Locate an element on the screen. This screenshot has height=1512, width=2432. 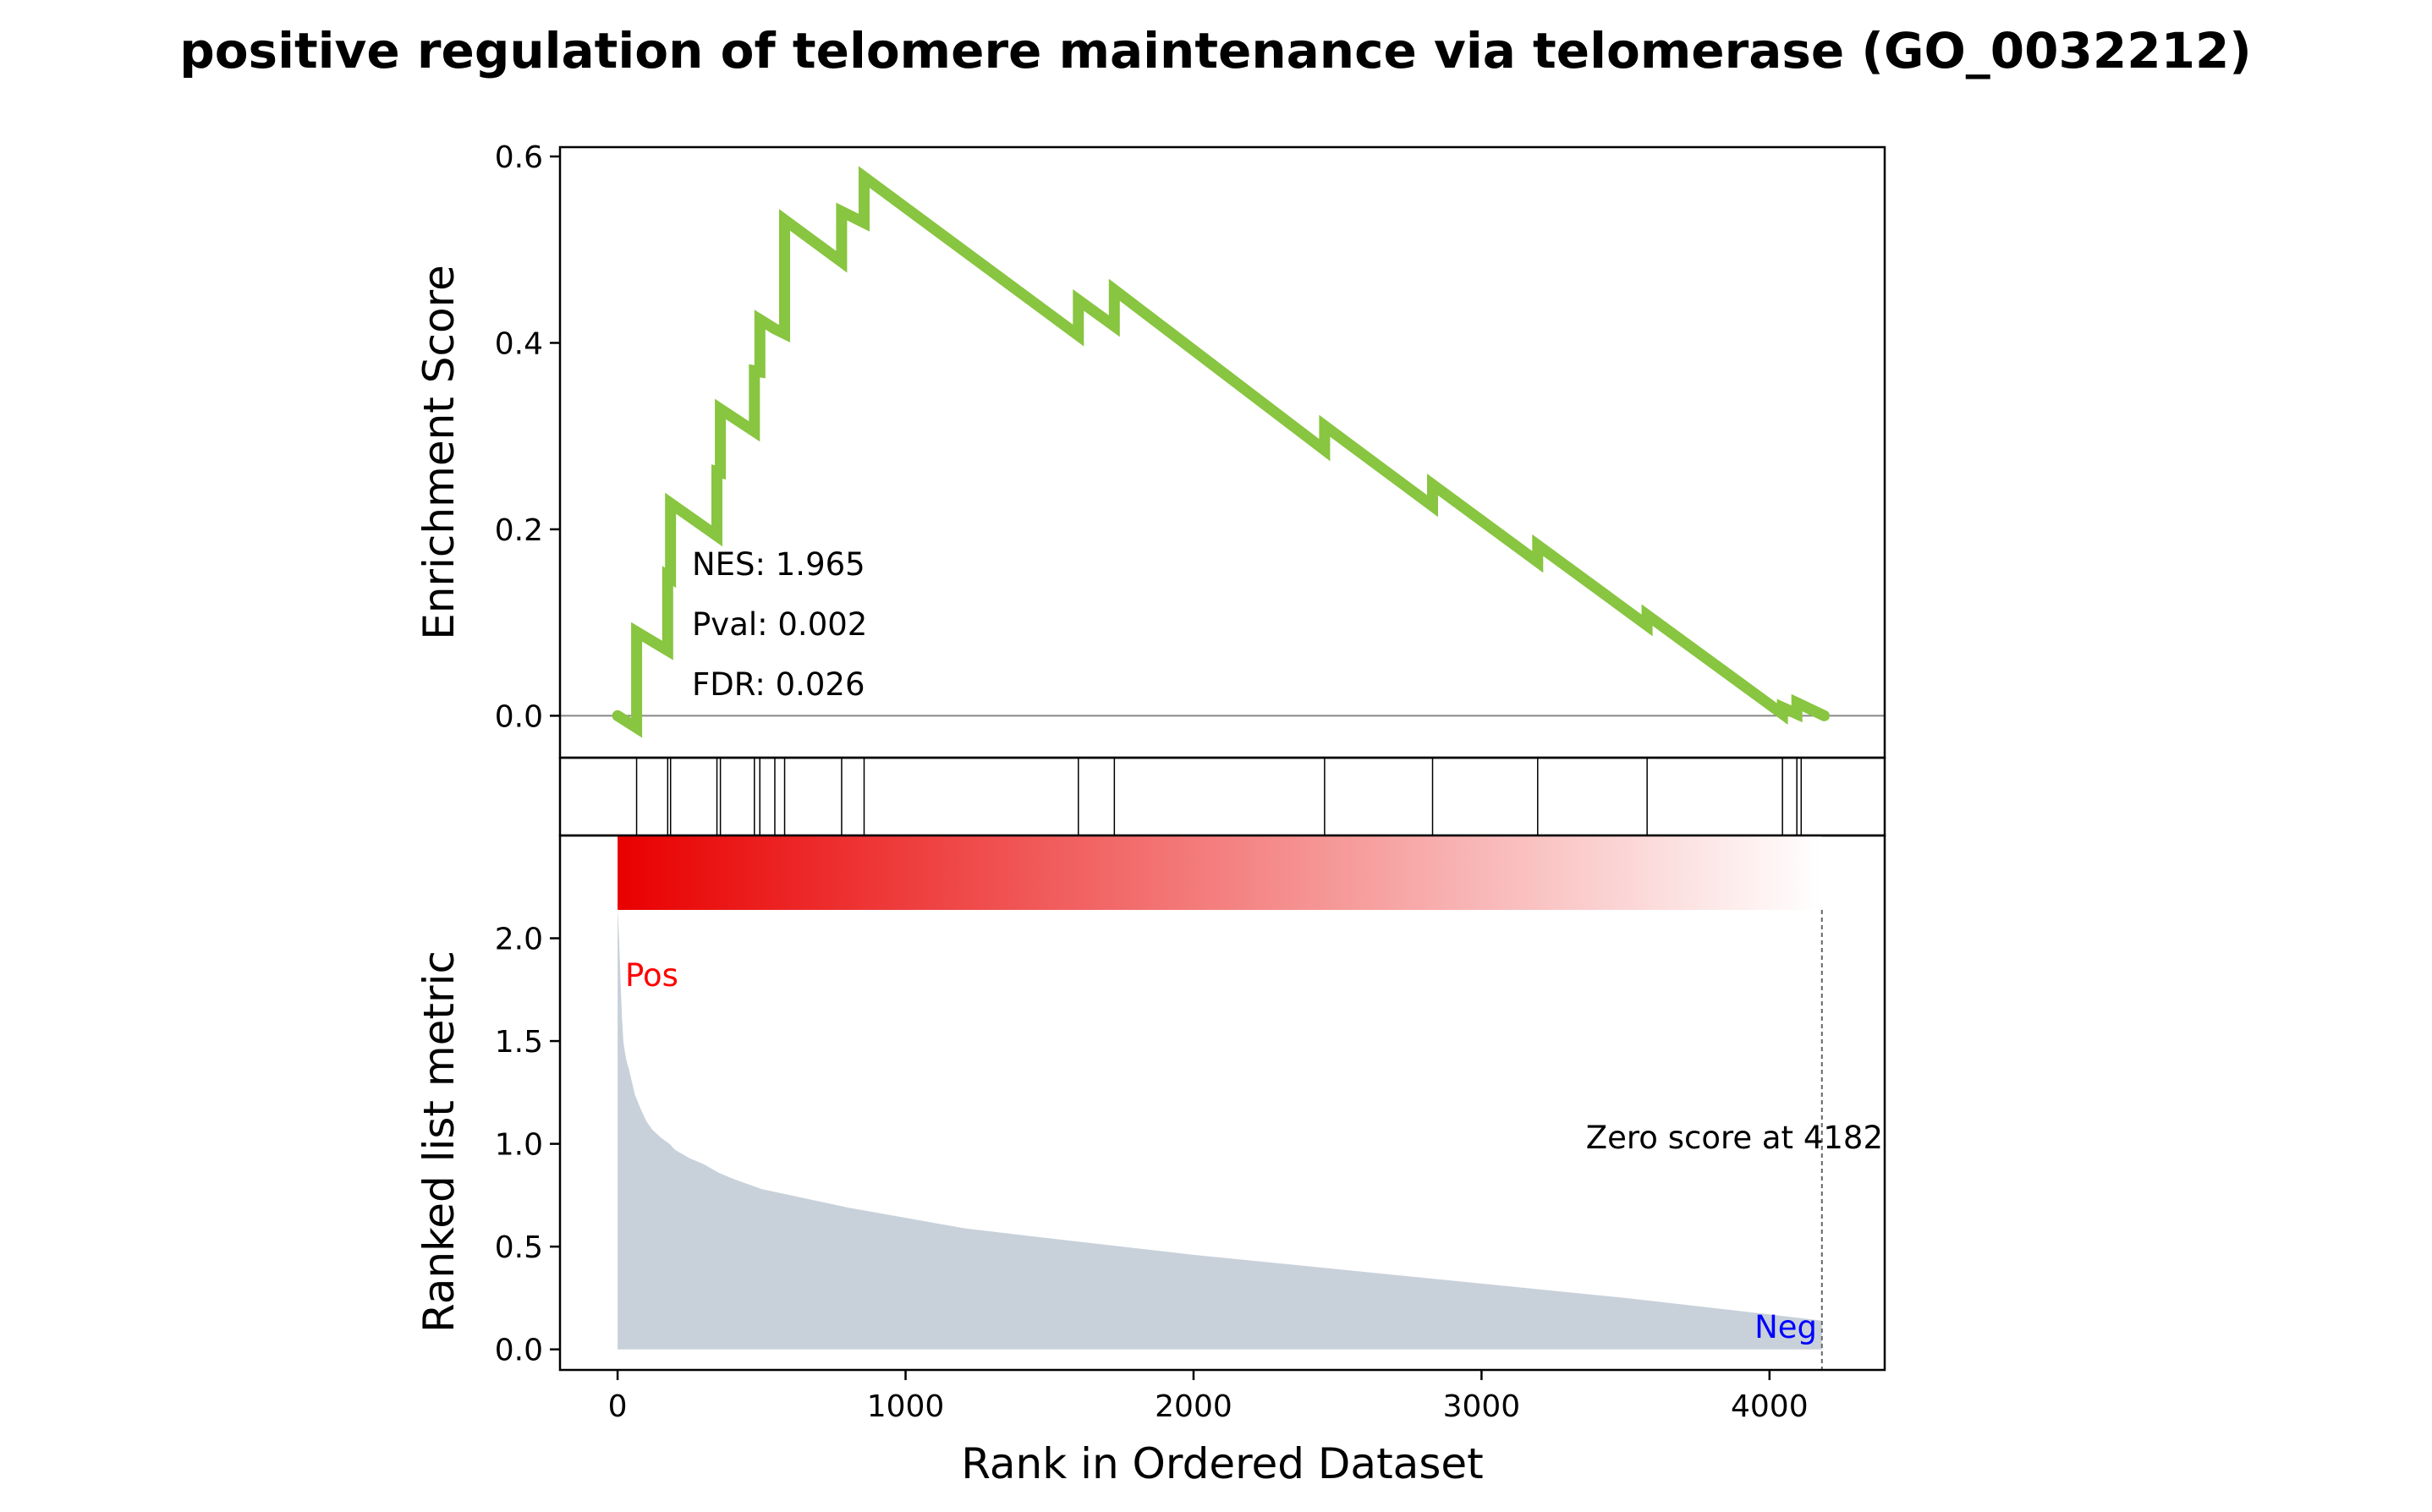
y-tick-label: 0.6 is located at coordinates (519, 157).